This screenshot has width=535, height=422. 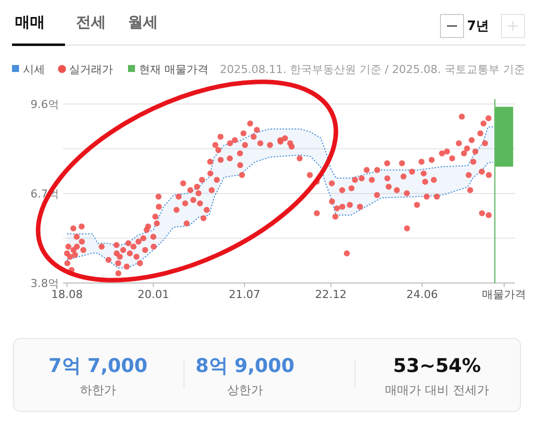 I want to click on x-tick-label: 24.06, so click(x=422, y=294).